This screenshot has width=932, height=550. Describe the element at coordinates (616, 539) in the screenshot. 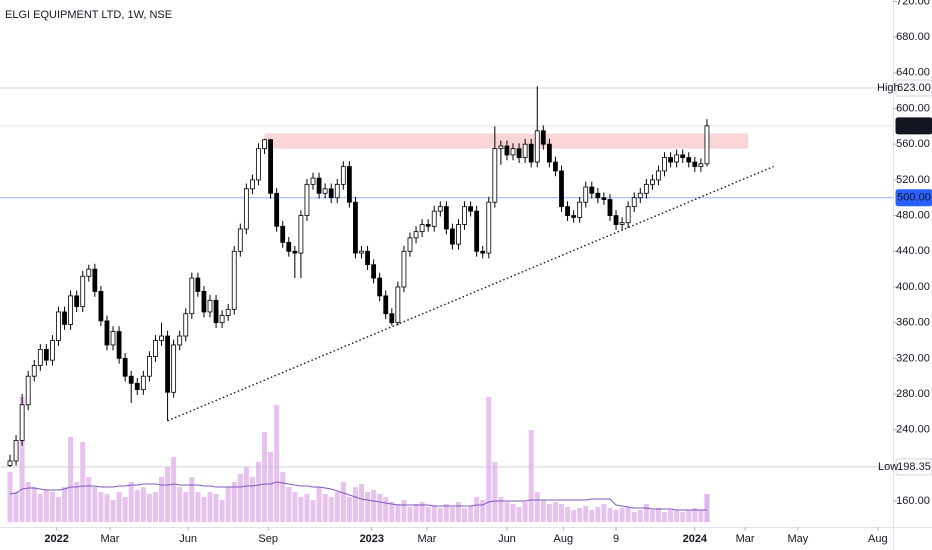

I see `x-tick-label: 9` at that location.